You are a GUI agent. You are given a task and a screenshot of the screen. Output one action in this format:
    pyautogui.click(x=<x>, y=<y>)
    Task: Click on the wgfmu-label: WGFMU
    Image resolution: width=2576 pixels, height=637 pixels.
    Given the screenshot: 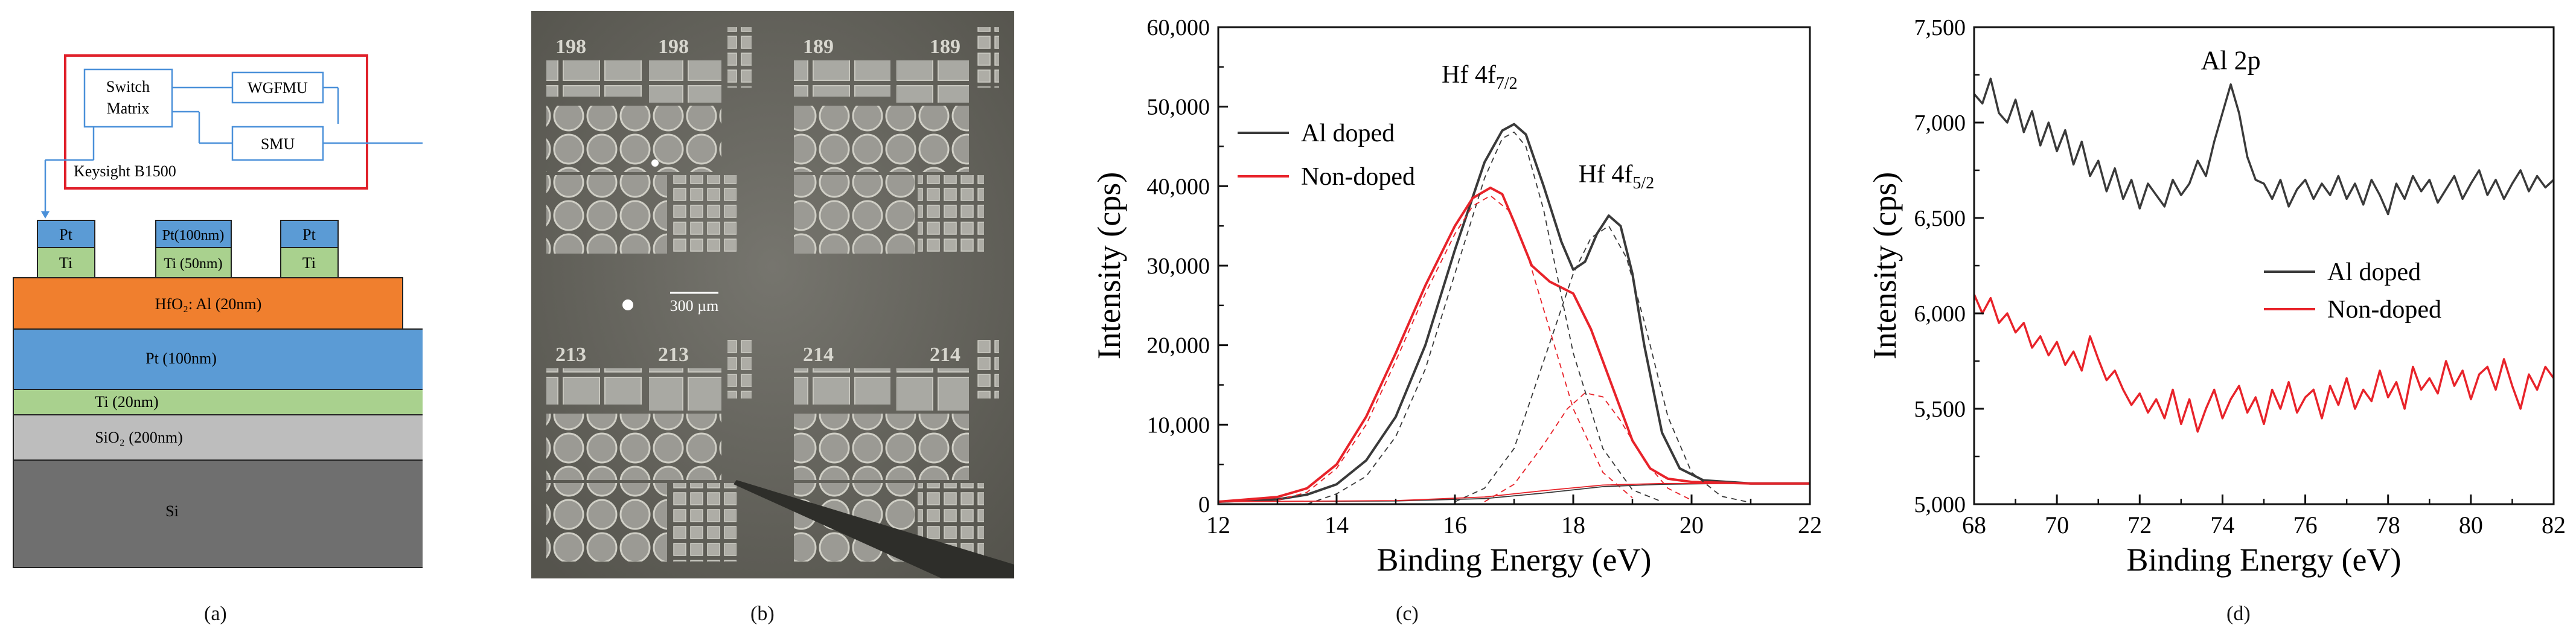 What is the action you would take?
    pyautogui.click(x=278, y=88)
    